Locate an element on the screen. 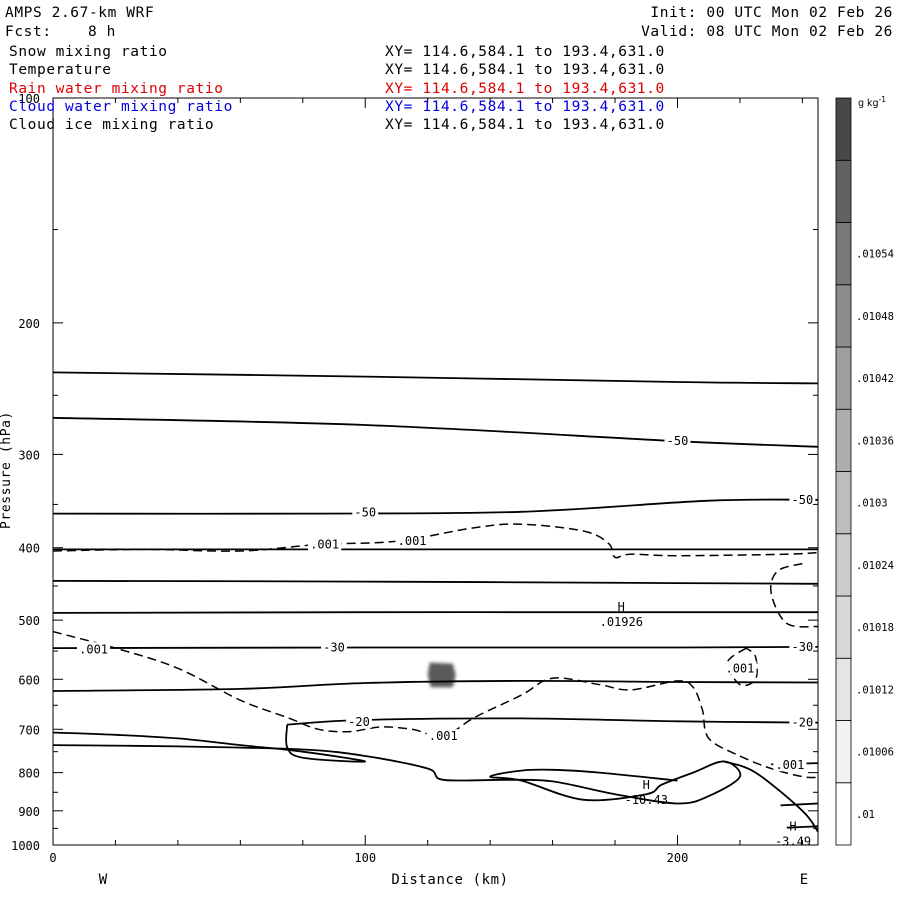 This screenshot has width=900, height=900. field-xy-3: XY= 114.6,584.1 to 193.4,631.0 is located at coordinates (525, 106).